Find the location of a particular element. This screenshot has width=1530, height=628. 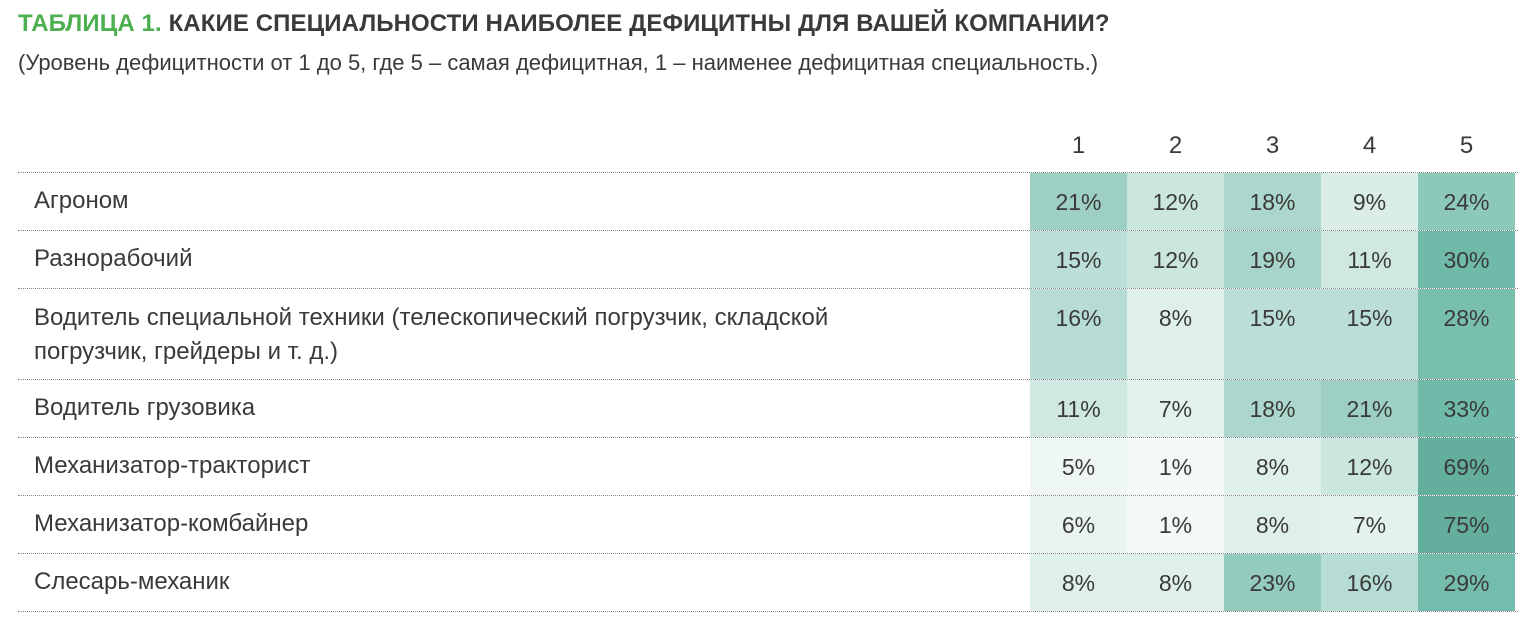

value-cell: 28% is located at coordinates (1466, 334).